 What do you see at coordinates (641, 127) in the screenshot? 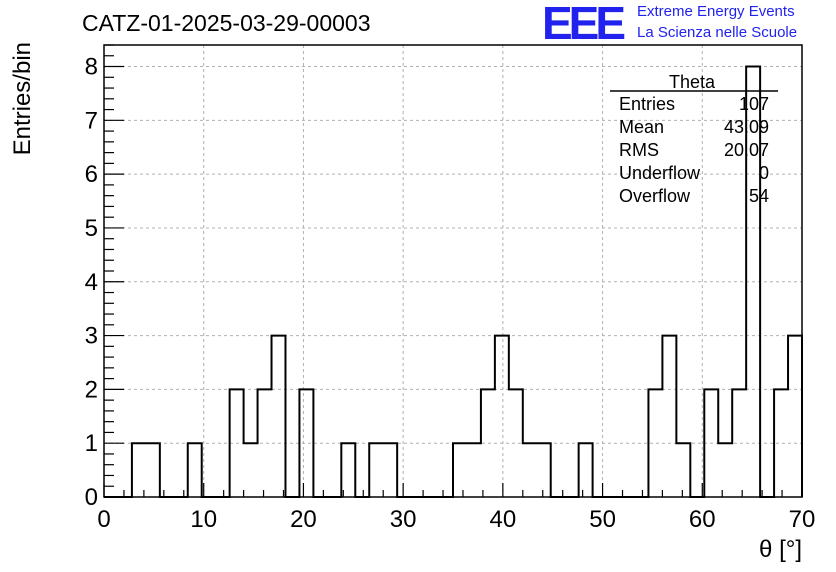
I see `stats-row-label: Mean` at bounding box center [641, 127].